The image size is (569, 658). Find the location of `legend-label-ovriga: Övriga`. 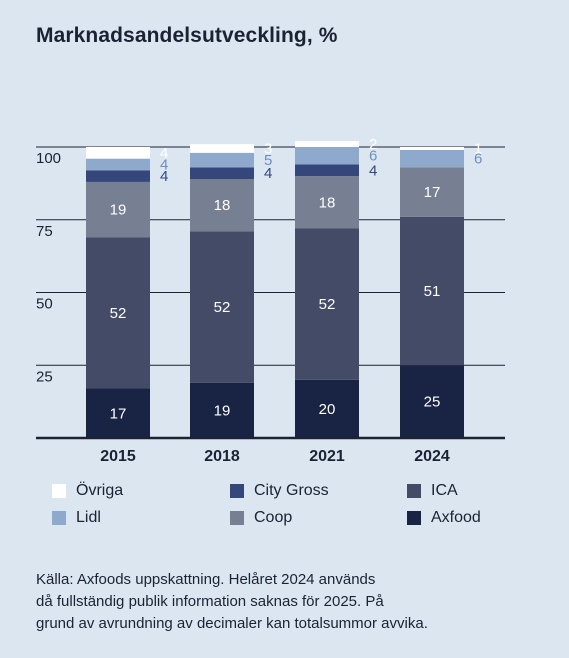

legend-label-ovriga: Övriga is located at coordinates (100, 490).